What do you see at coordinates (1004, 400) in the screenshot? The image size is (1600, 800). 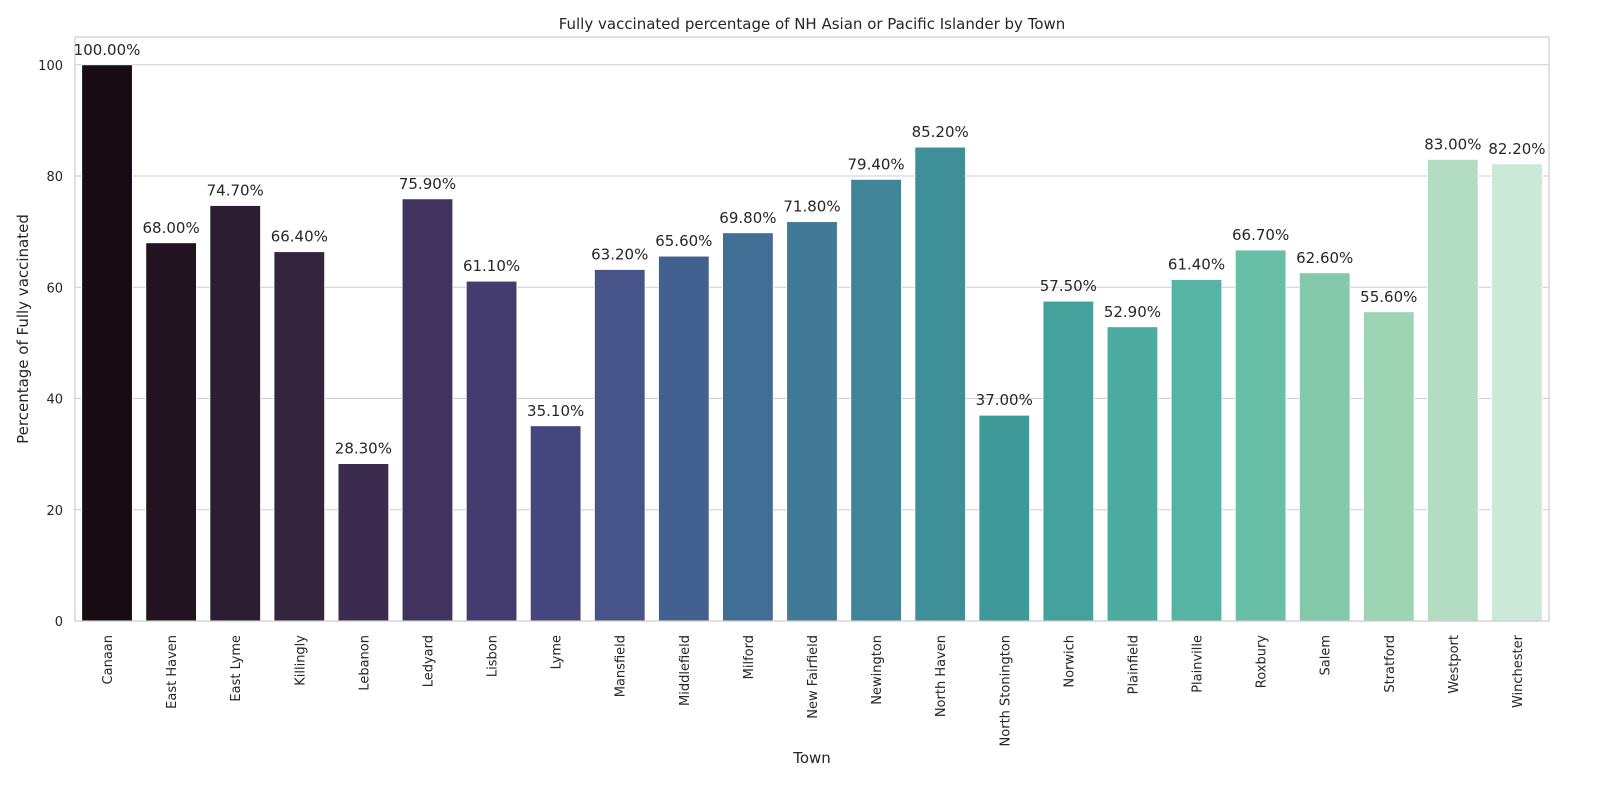 I see `data-label: 37.00%` at bounding box center [1004, 400].